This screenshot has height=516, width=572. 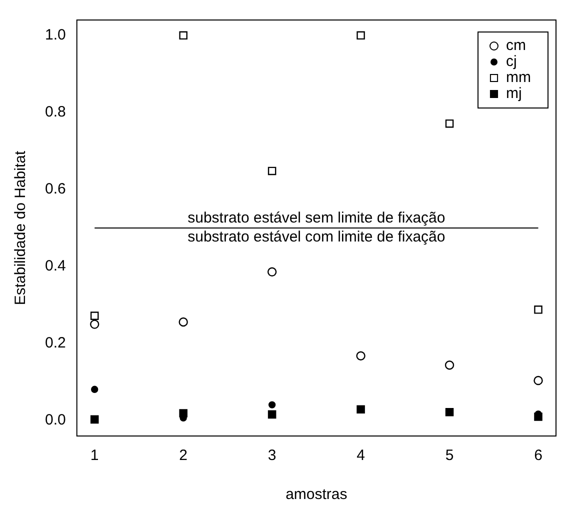 I want to click on y-tick-label: 0.6, so click(x=55, y=189).